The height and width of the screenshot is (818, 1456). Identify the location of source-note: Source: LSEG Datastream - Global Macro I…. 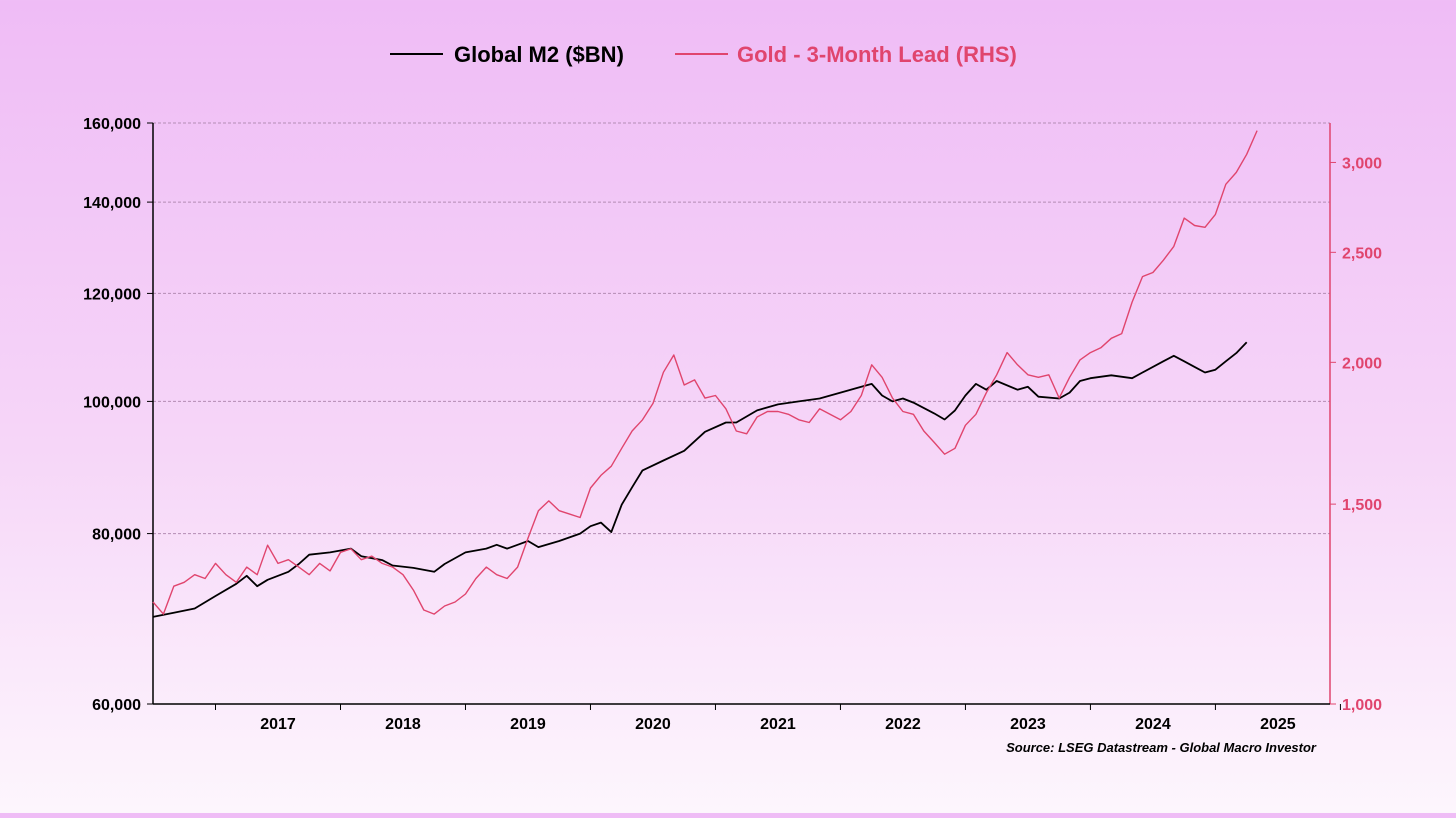
(1161, 747).